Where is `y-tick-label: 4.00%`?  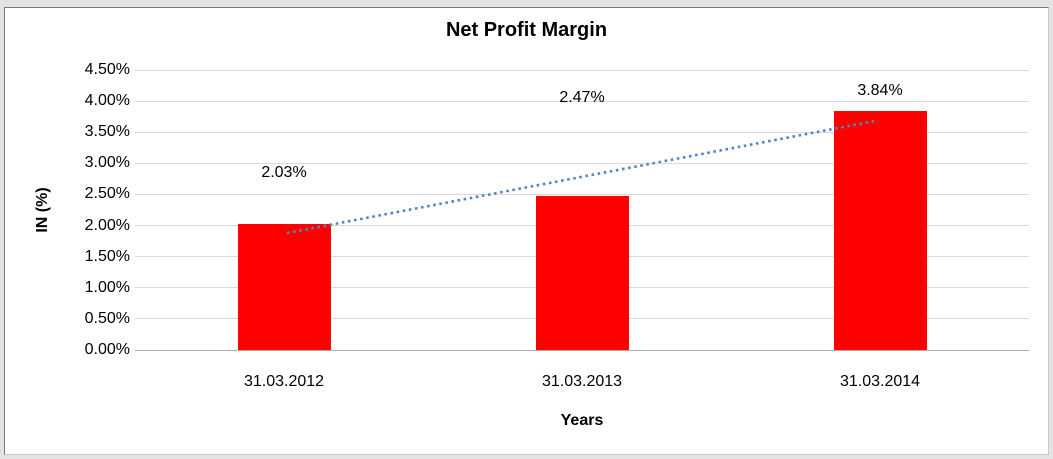 y-tick-label: 4.00% is located at coordinates (107, 101).